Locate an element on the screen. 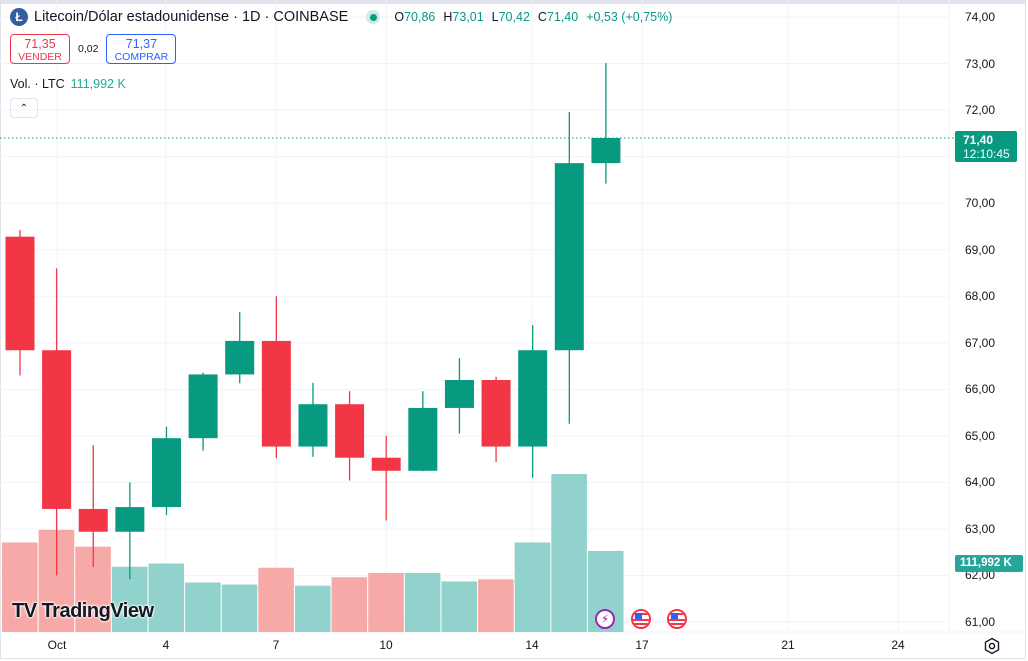 This screenshot has width=1028, height=661. time-axis-label: 4 is located at coordinates (166, 645).